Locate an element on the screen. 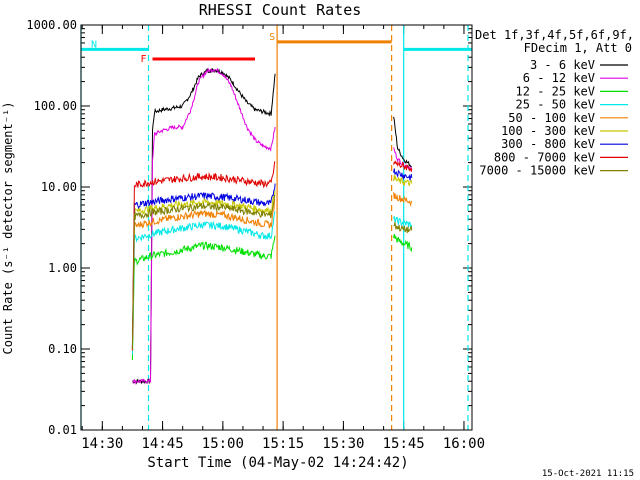 Image resolution: width=640 pixels, height=480 pixels. legend-label-3-6-kev: 3 - 6 keV is located at coordinates (562, 65).